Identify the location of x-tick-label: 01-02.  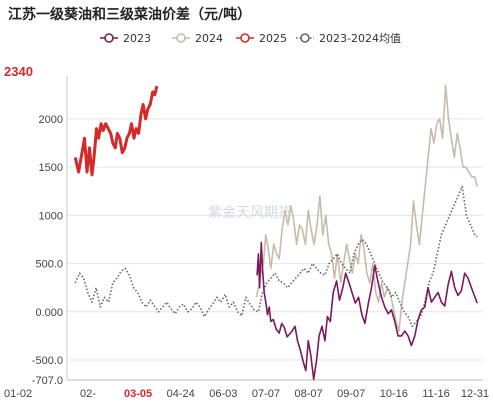
(18, 394).